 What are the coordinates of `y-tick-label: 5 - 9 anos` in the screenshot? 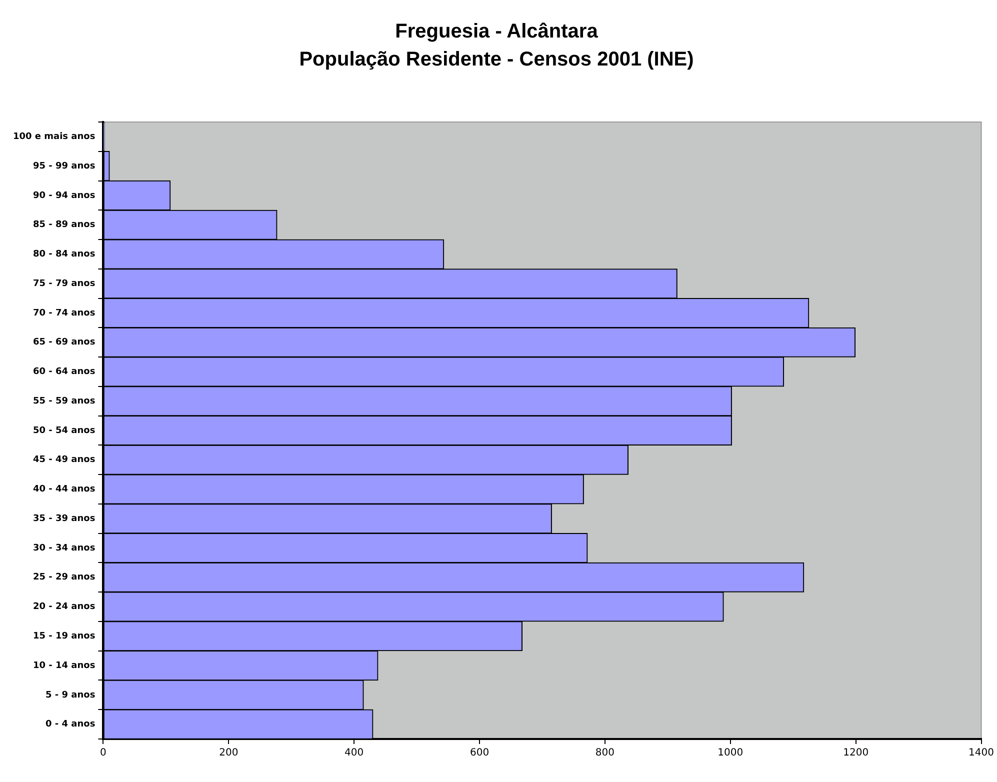 It's located at (71, 695).